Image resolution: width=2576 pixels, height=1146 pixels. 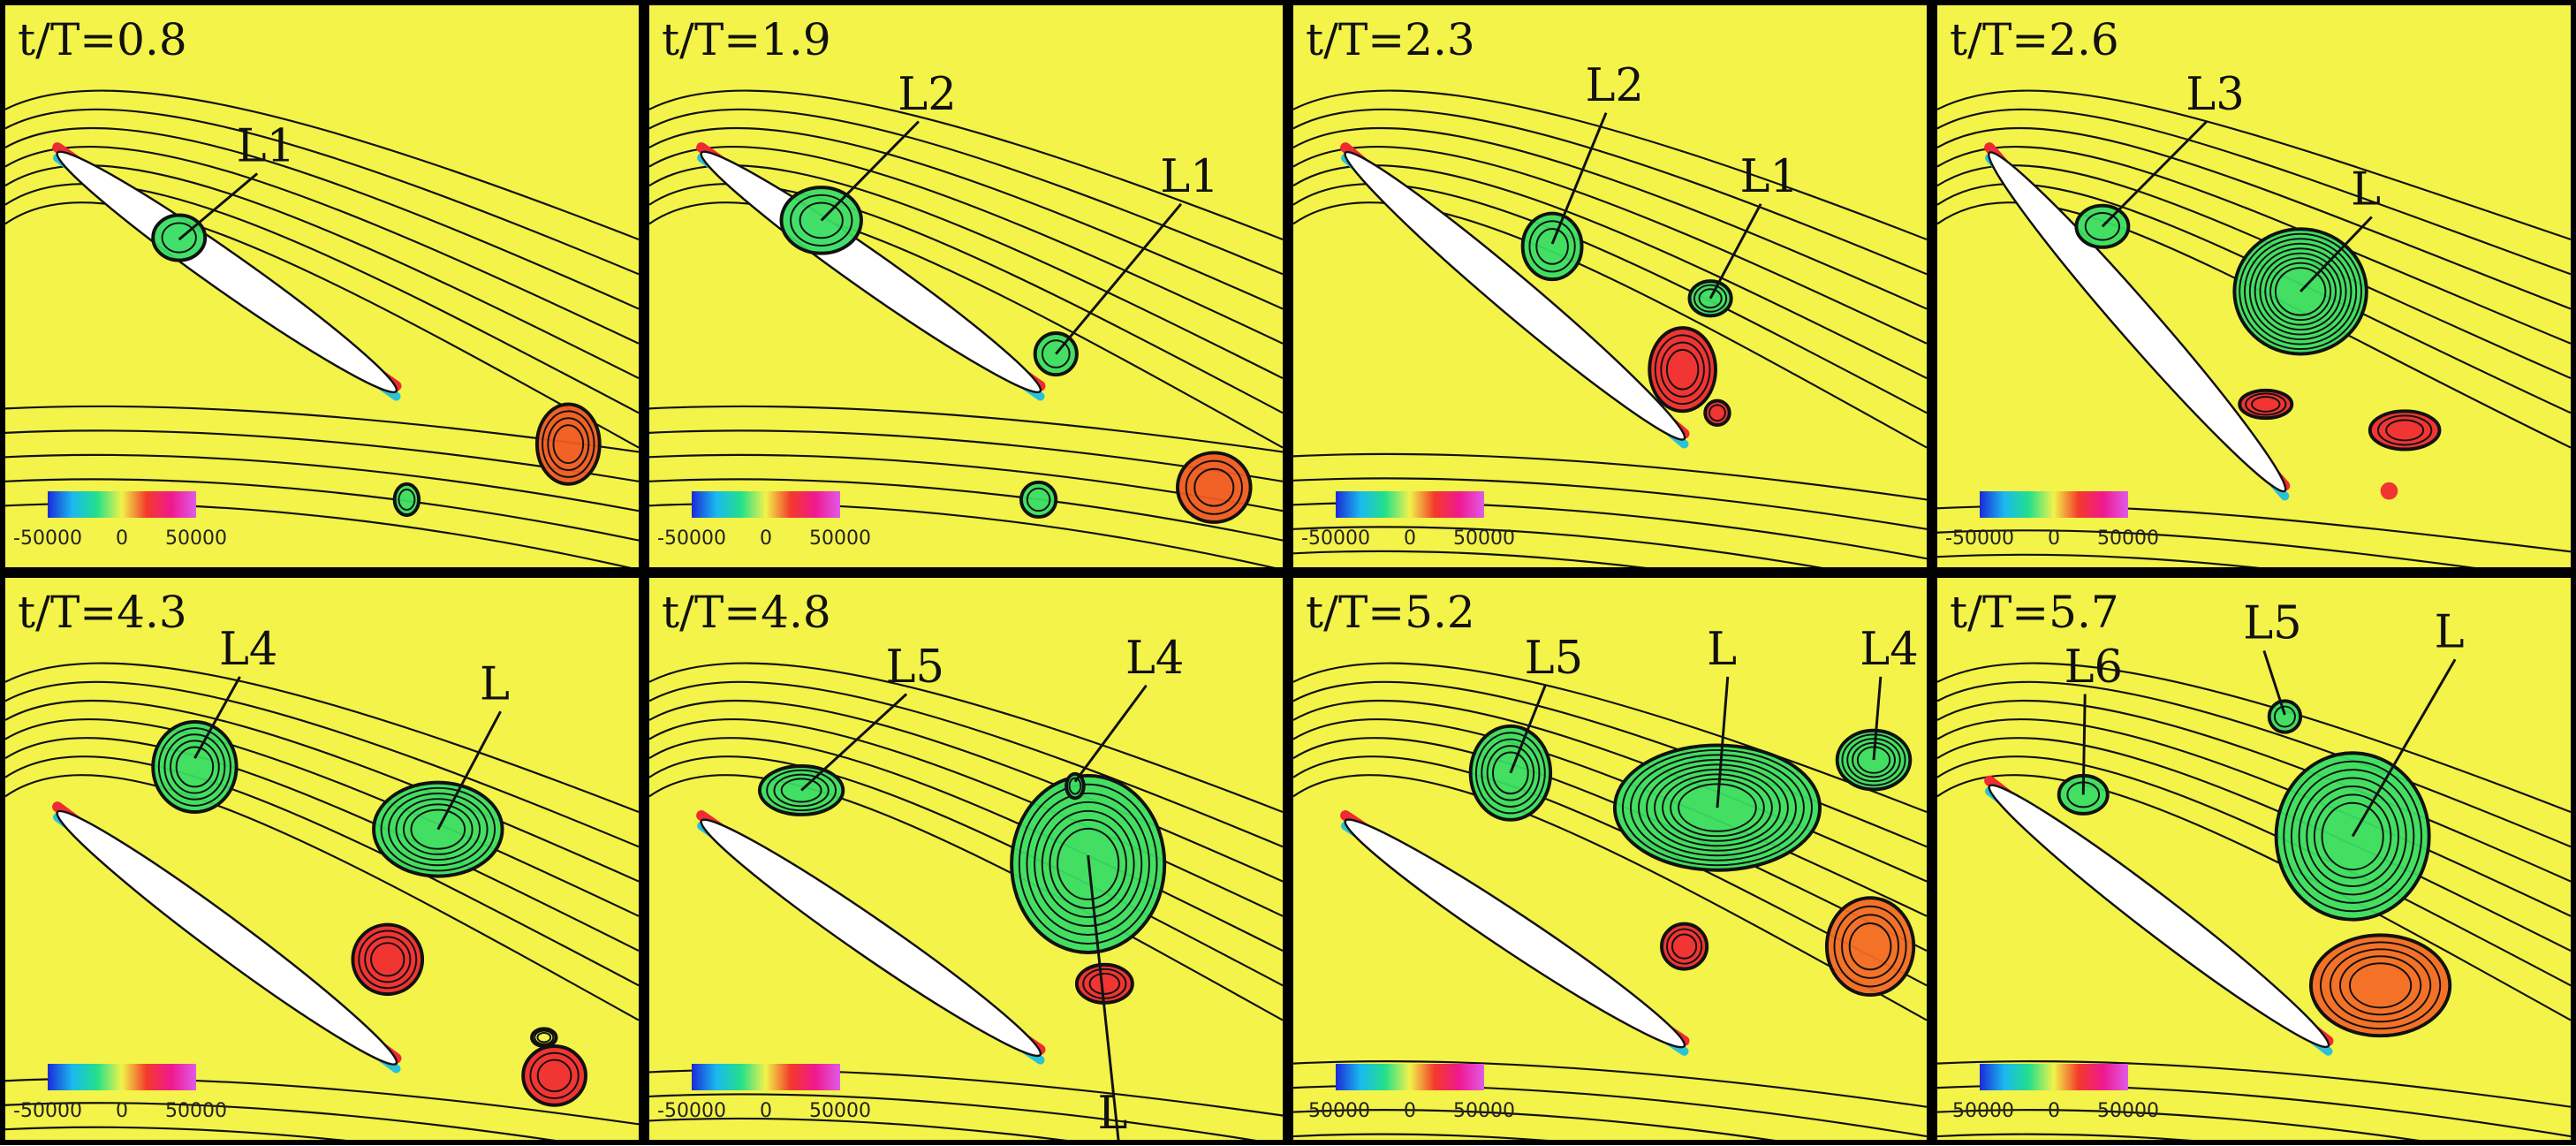 I want to click on vortex-label: L5, so click(x=915, y=667).